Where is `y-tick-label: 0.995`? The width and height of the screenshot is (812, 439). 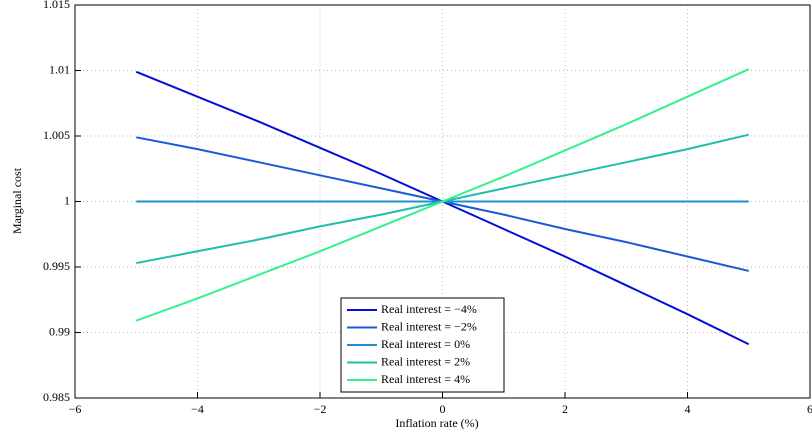
y-tick-label: 0.995 is located at coordinates (56, 266).